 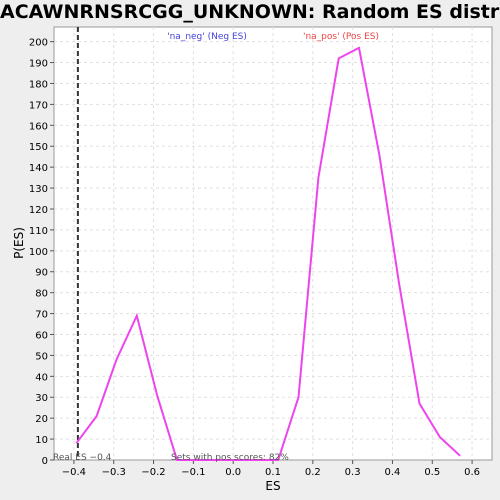 What do you see at coordinates (41, 294) in the screenshot?
I see `y-tick-label: 80` at bounding box center [41, 294].